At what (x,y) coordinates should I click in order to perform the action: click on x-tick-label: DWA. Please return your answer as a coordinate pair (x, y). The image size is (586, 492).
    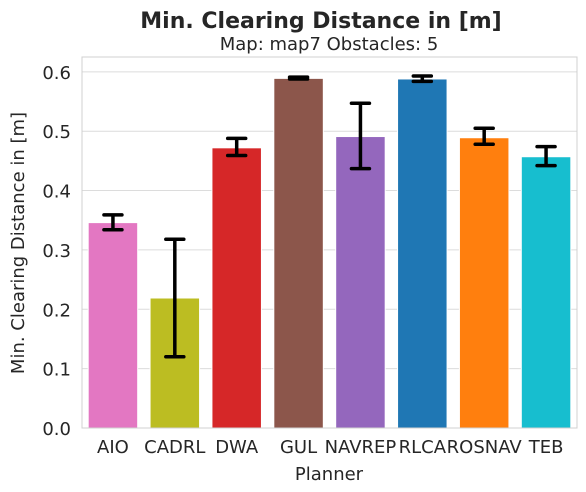
    Looking at the image, I should click on (237, 447).